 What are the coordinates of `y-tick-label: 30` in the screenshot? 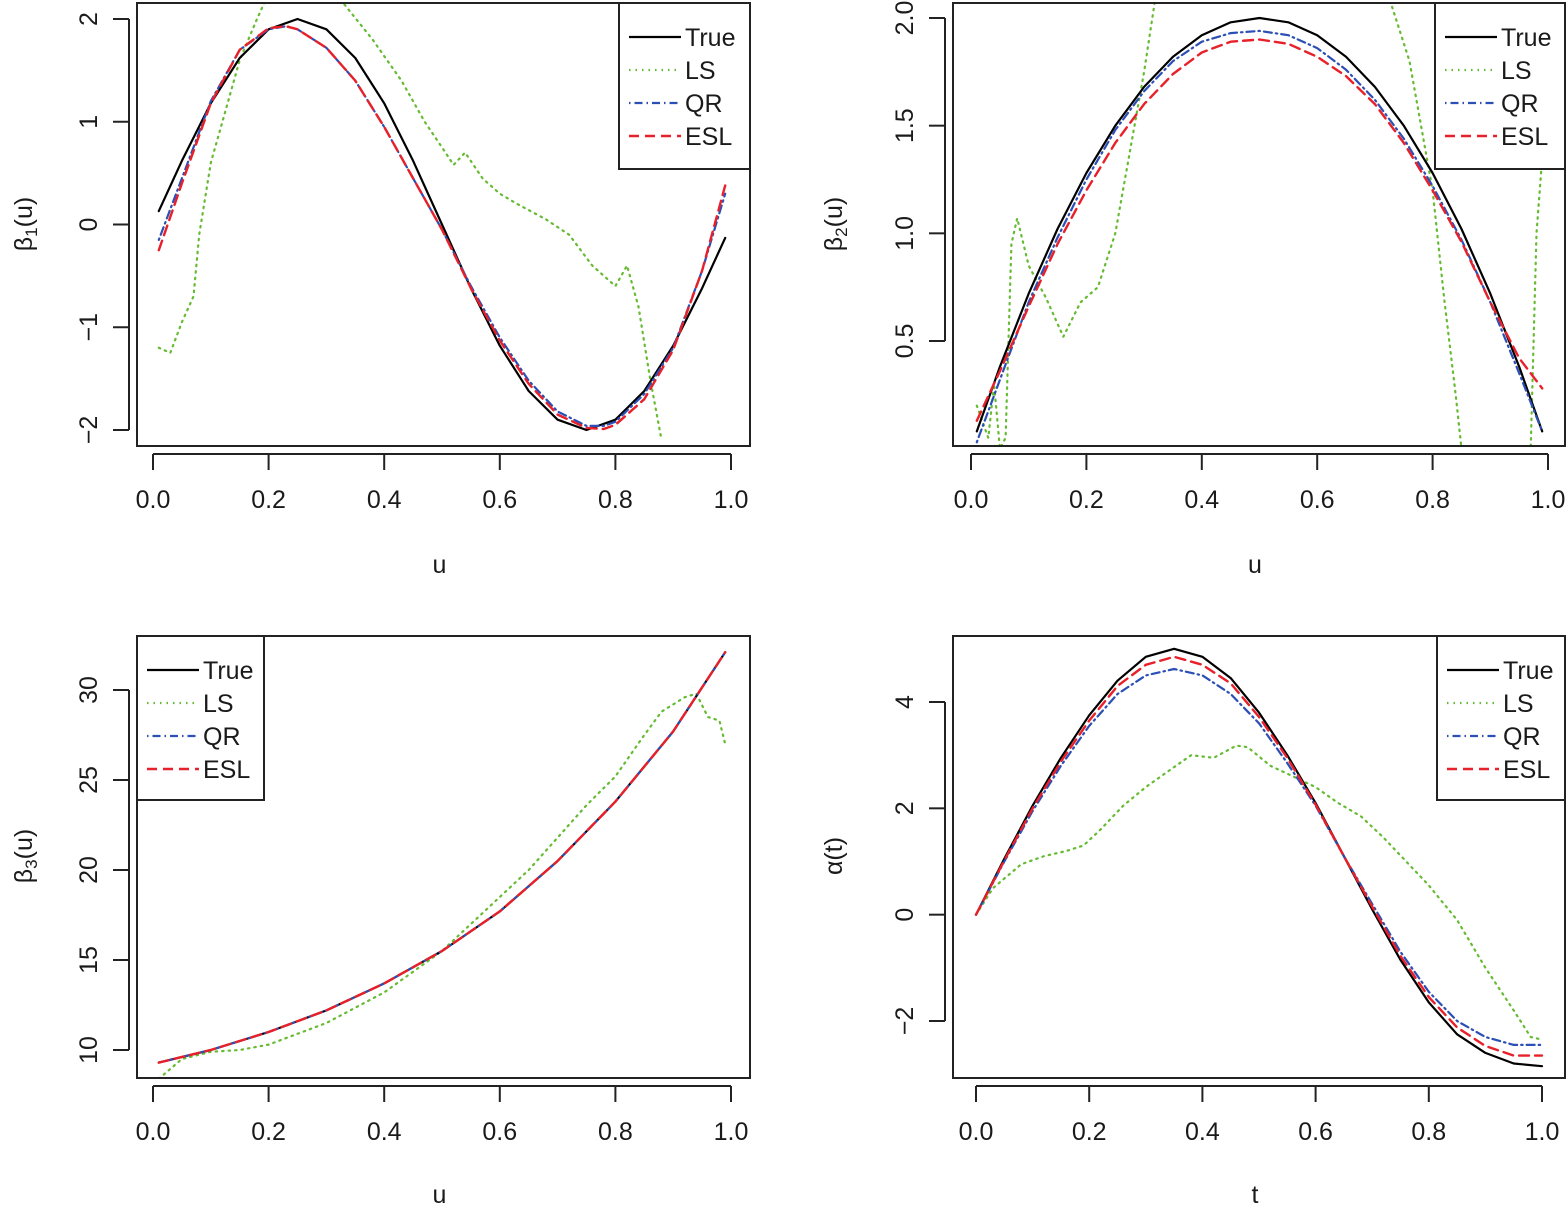 It's located at (89, 690).